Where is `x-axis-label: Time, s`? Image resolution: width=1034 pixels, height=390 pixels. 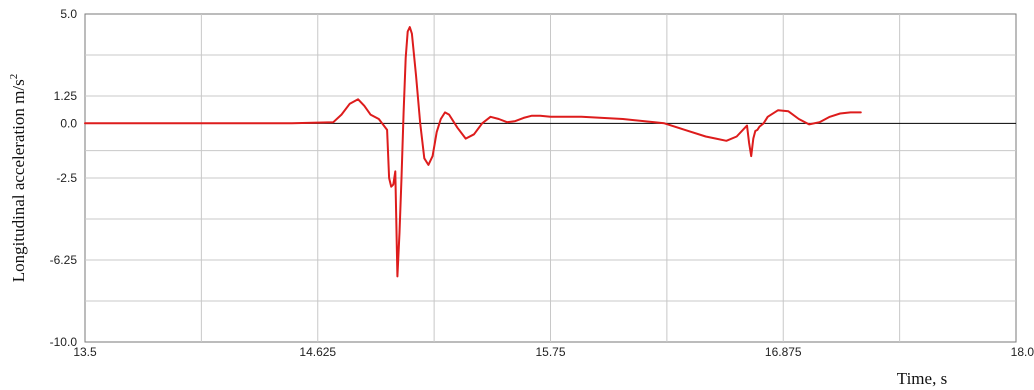 x-axis-label: Time, s is located at coordinates (922, 378).